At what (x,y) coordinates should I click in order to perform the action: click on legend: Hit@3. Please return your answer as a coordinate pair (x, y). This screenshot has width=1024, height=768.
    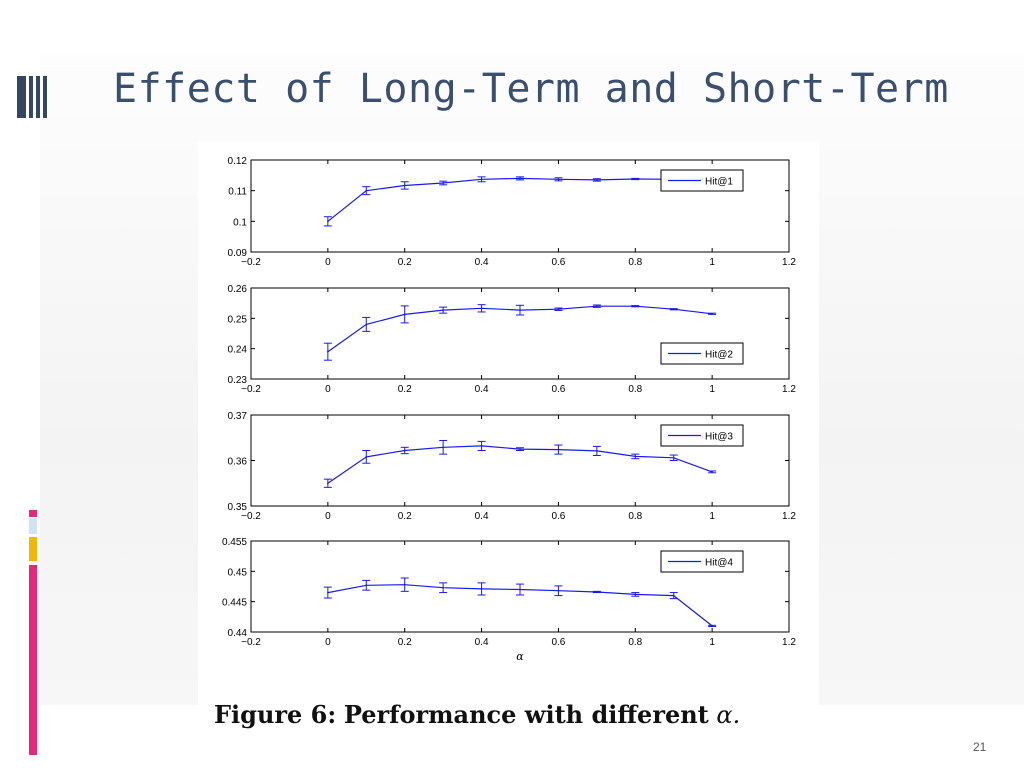
    Looking at the image, I should click on (702, 435).